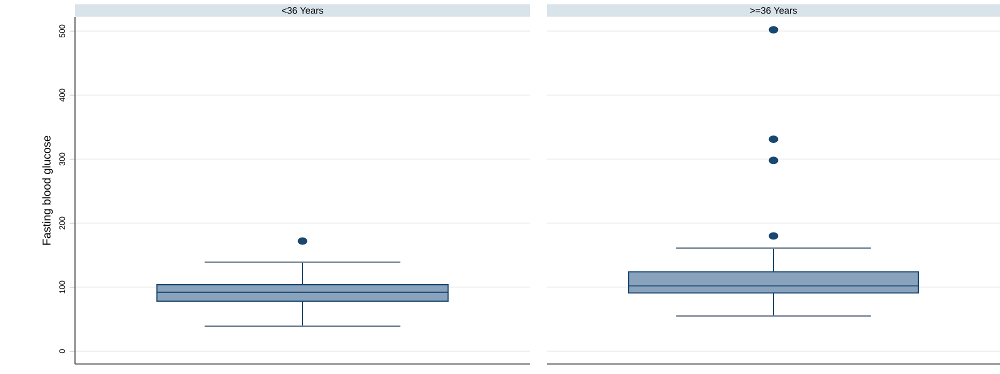 The height and width of the screenshot is (374, 1000). What do you see at coordinates (62, 159) in the screenshot?
I see `y-tick-label: 300` at bounding box center [62, 159].